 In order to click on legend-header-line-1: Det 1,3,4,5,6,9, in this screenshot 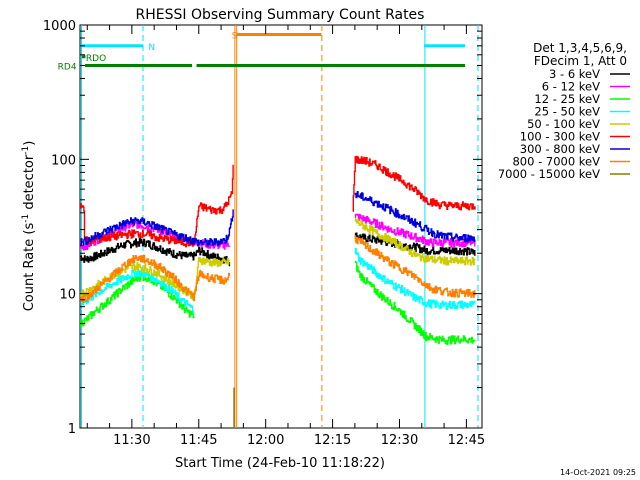, I will do `click(580, 48)`.